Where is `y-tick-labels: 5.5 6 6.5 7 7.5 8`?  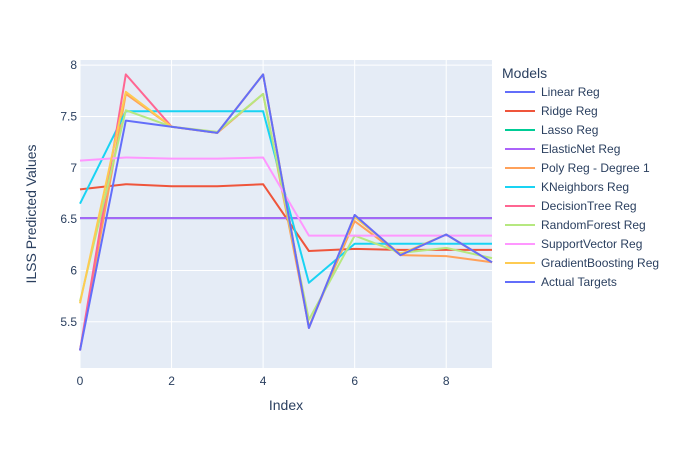
y-tick-labels: 5.5 6 6.5 7 7.5 8 is located at coordinates (68, 193).